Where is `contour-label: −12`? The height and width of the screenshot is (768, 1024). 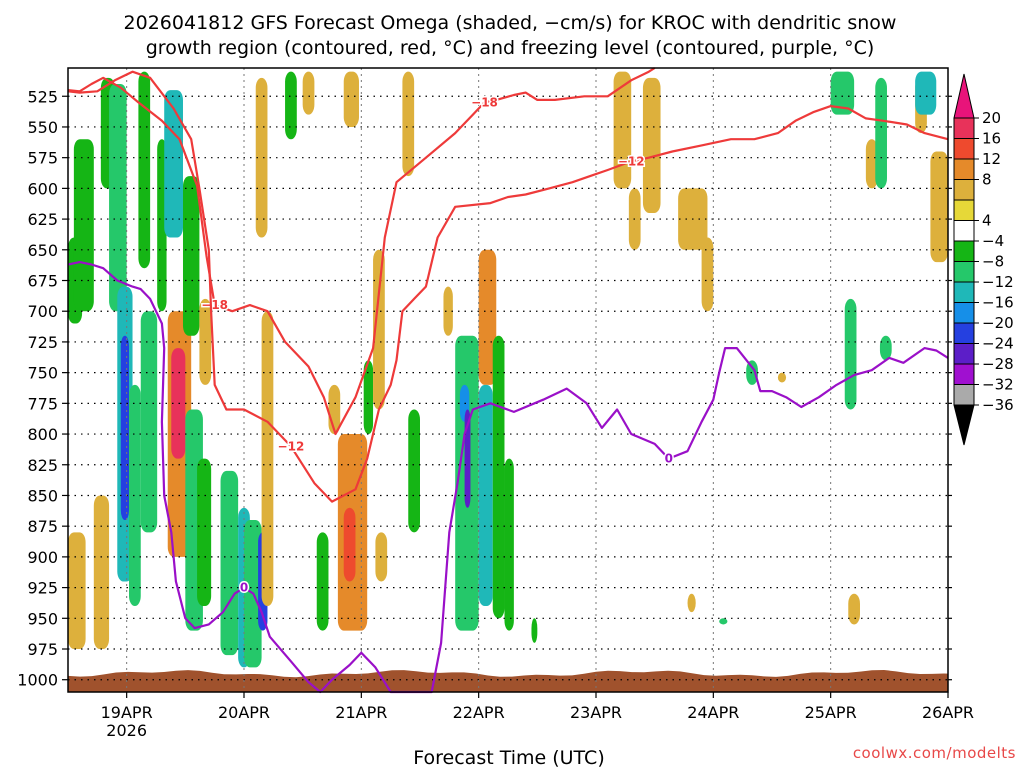 contour-label: −12 is located at coordinates (631, 161).